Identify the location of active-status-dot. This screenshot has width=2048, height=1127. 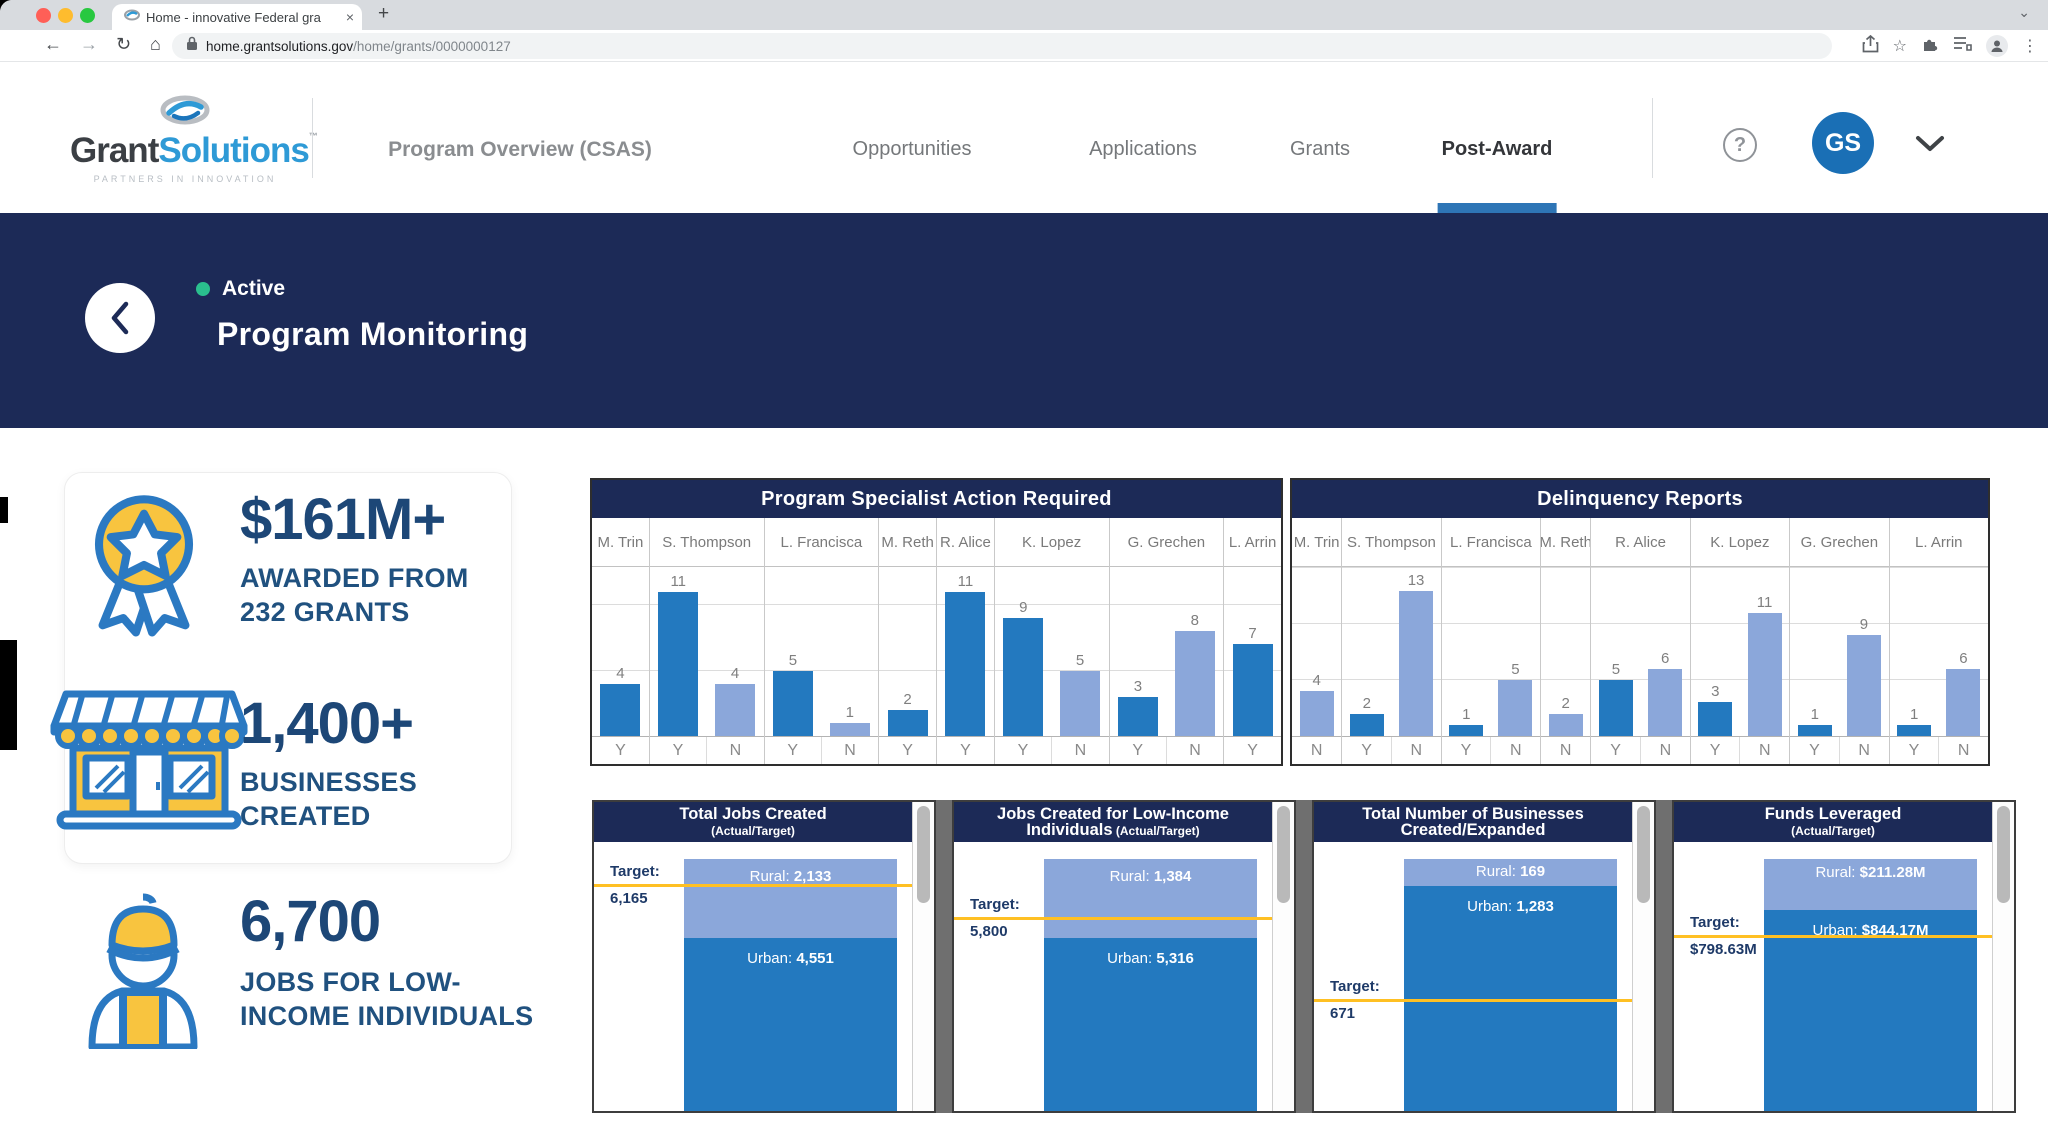
(203, 289).